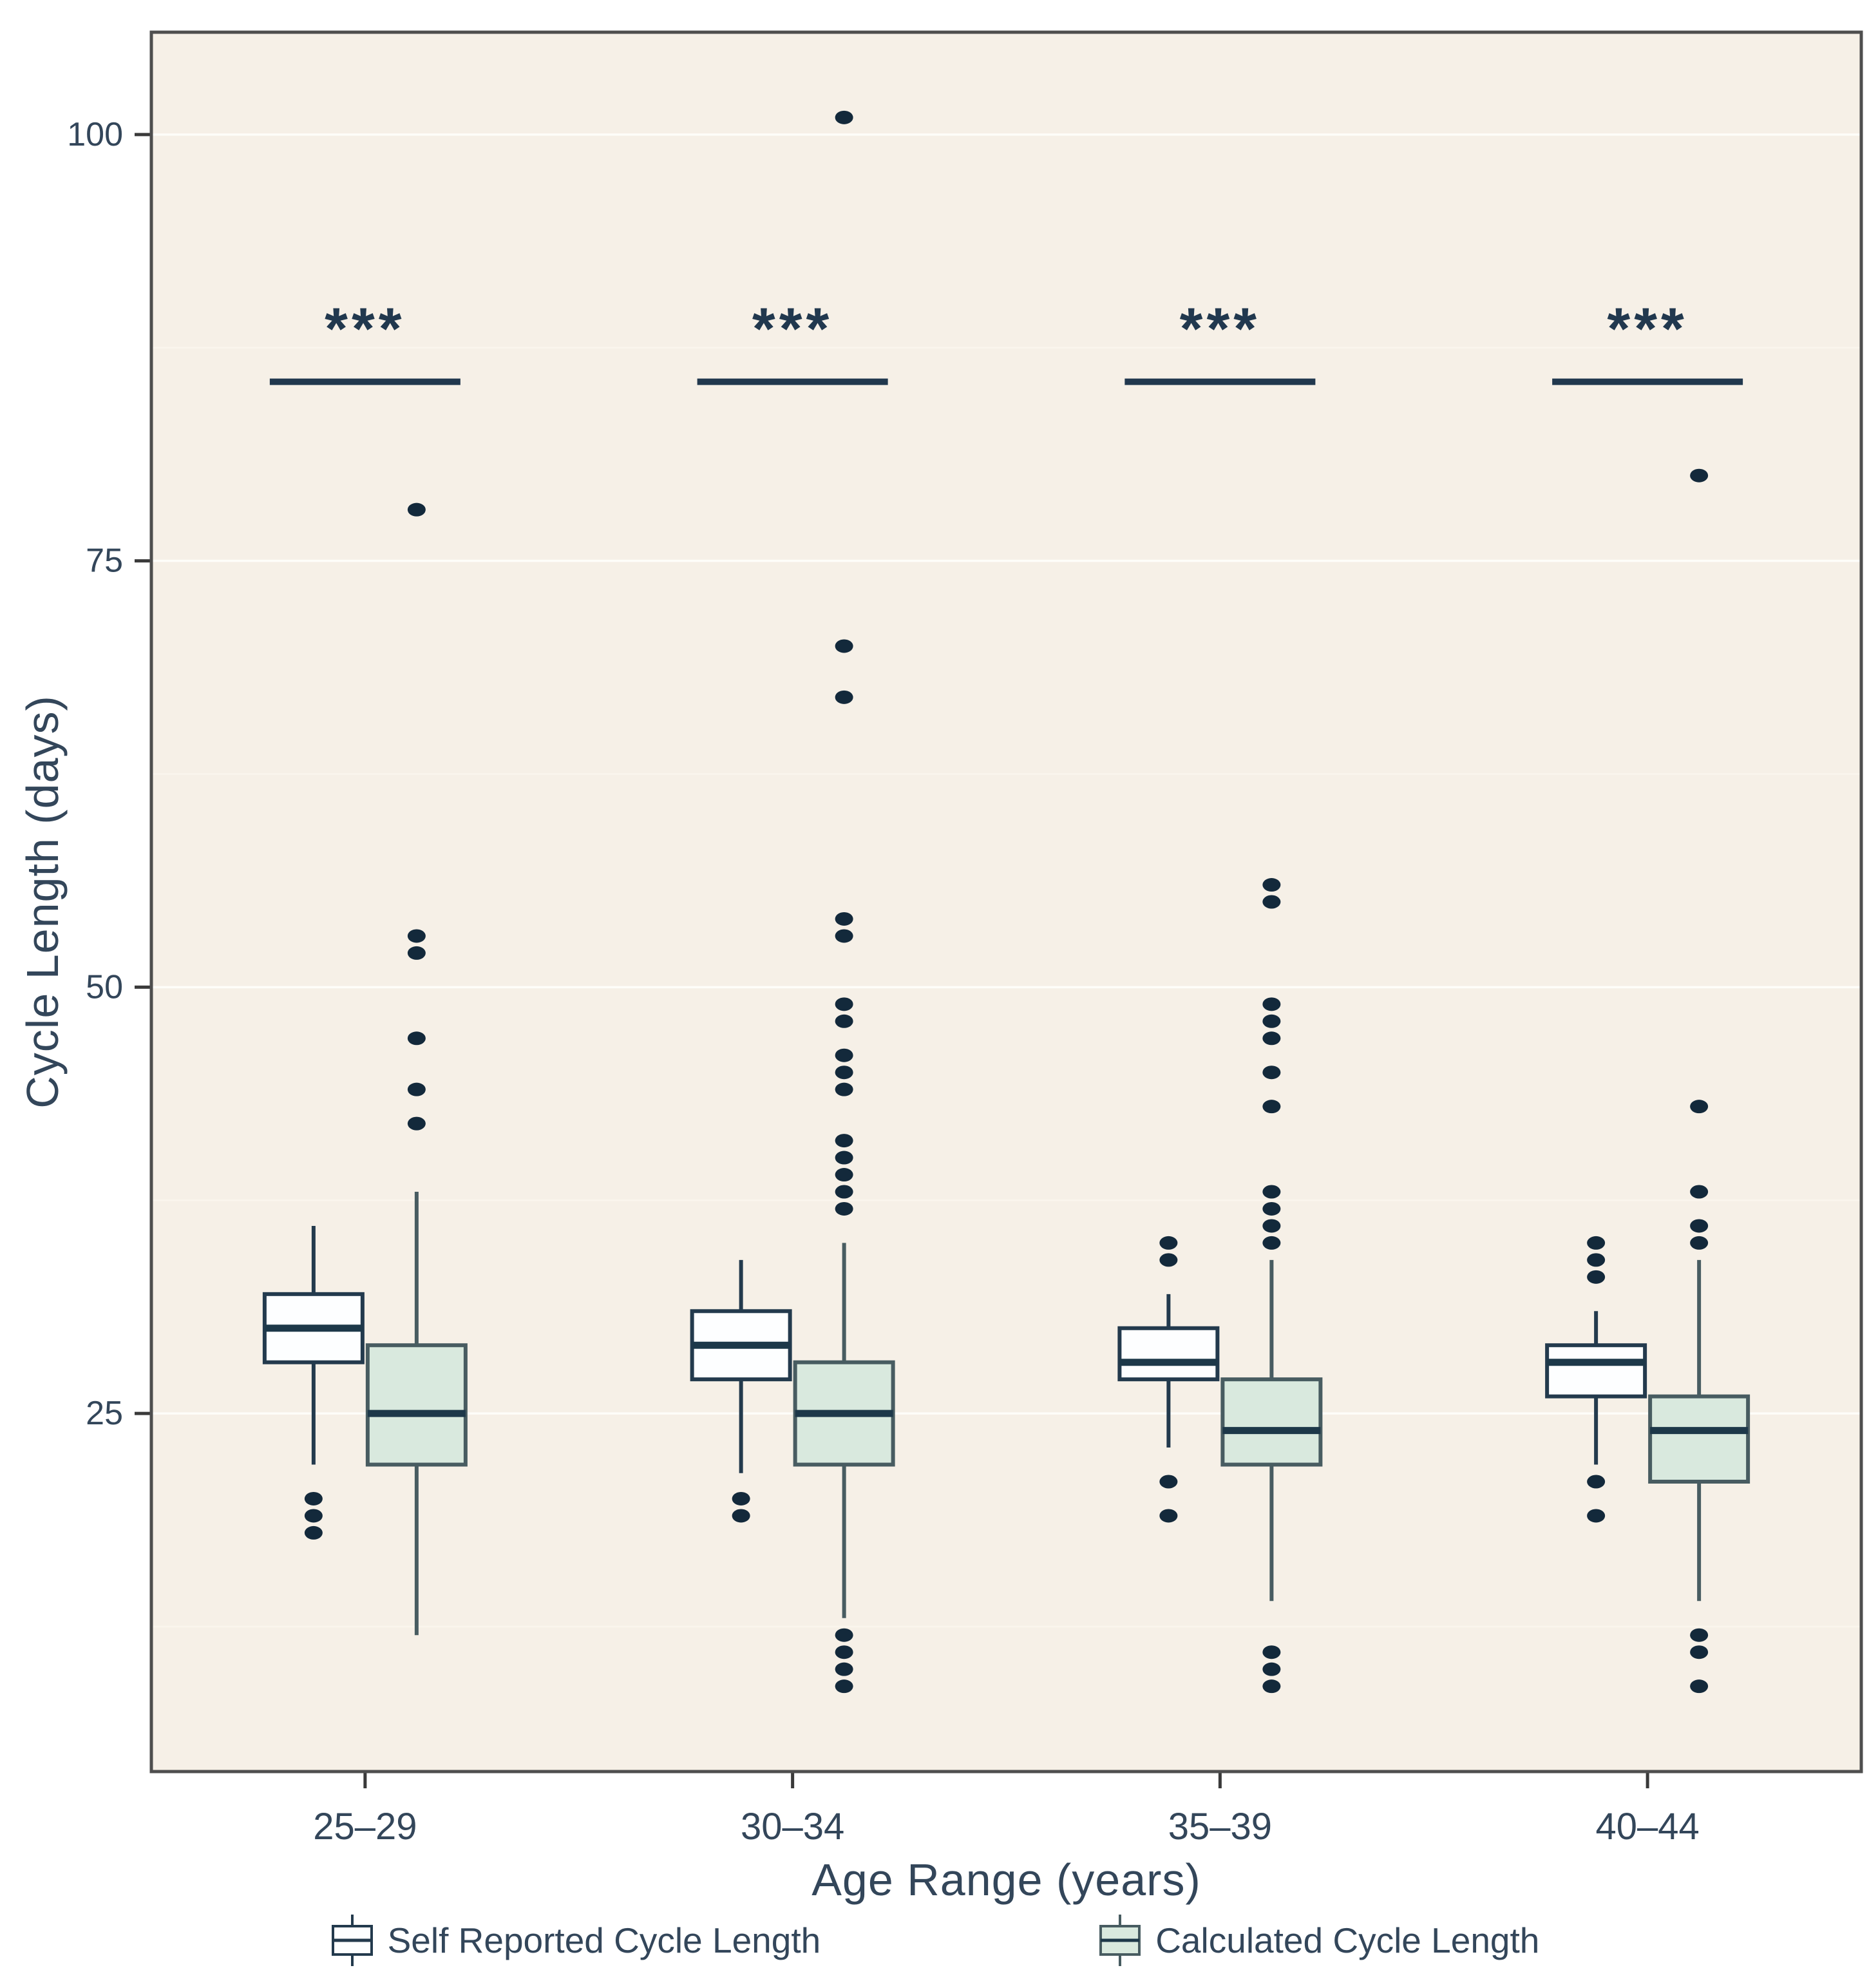 The image size is (1869, 1988). Describe the element at coordinates (104, 1413) in the screenshot. I see `y-tick-label: 25` at that location.